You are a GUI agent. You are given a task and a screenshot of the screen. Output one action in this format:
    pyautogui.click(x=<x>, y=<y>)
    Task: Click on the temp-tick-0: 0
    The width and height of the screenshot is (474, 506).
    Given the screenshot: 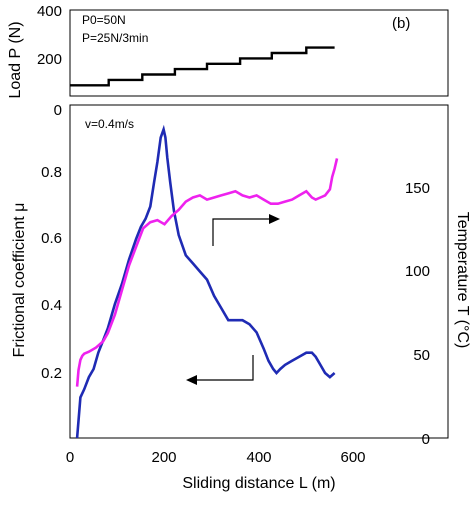 What is the action you would take?
    pyautogui.click(x=426, y=439)
    